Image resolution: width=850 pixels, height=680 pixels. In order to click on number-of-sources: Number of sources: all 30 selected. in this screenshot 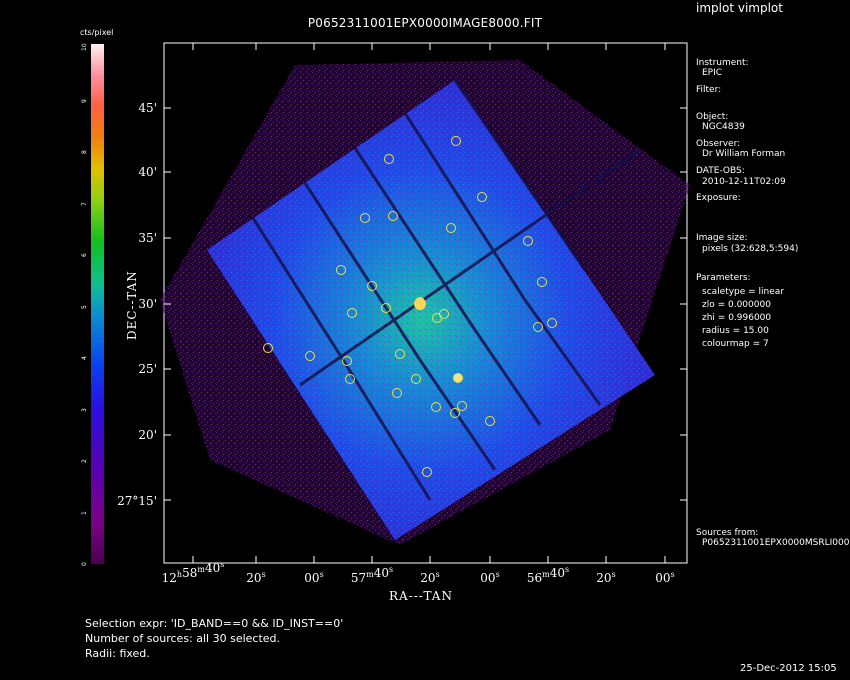, I will do `click(183, 638)`.